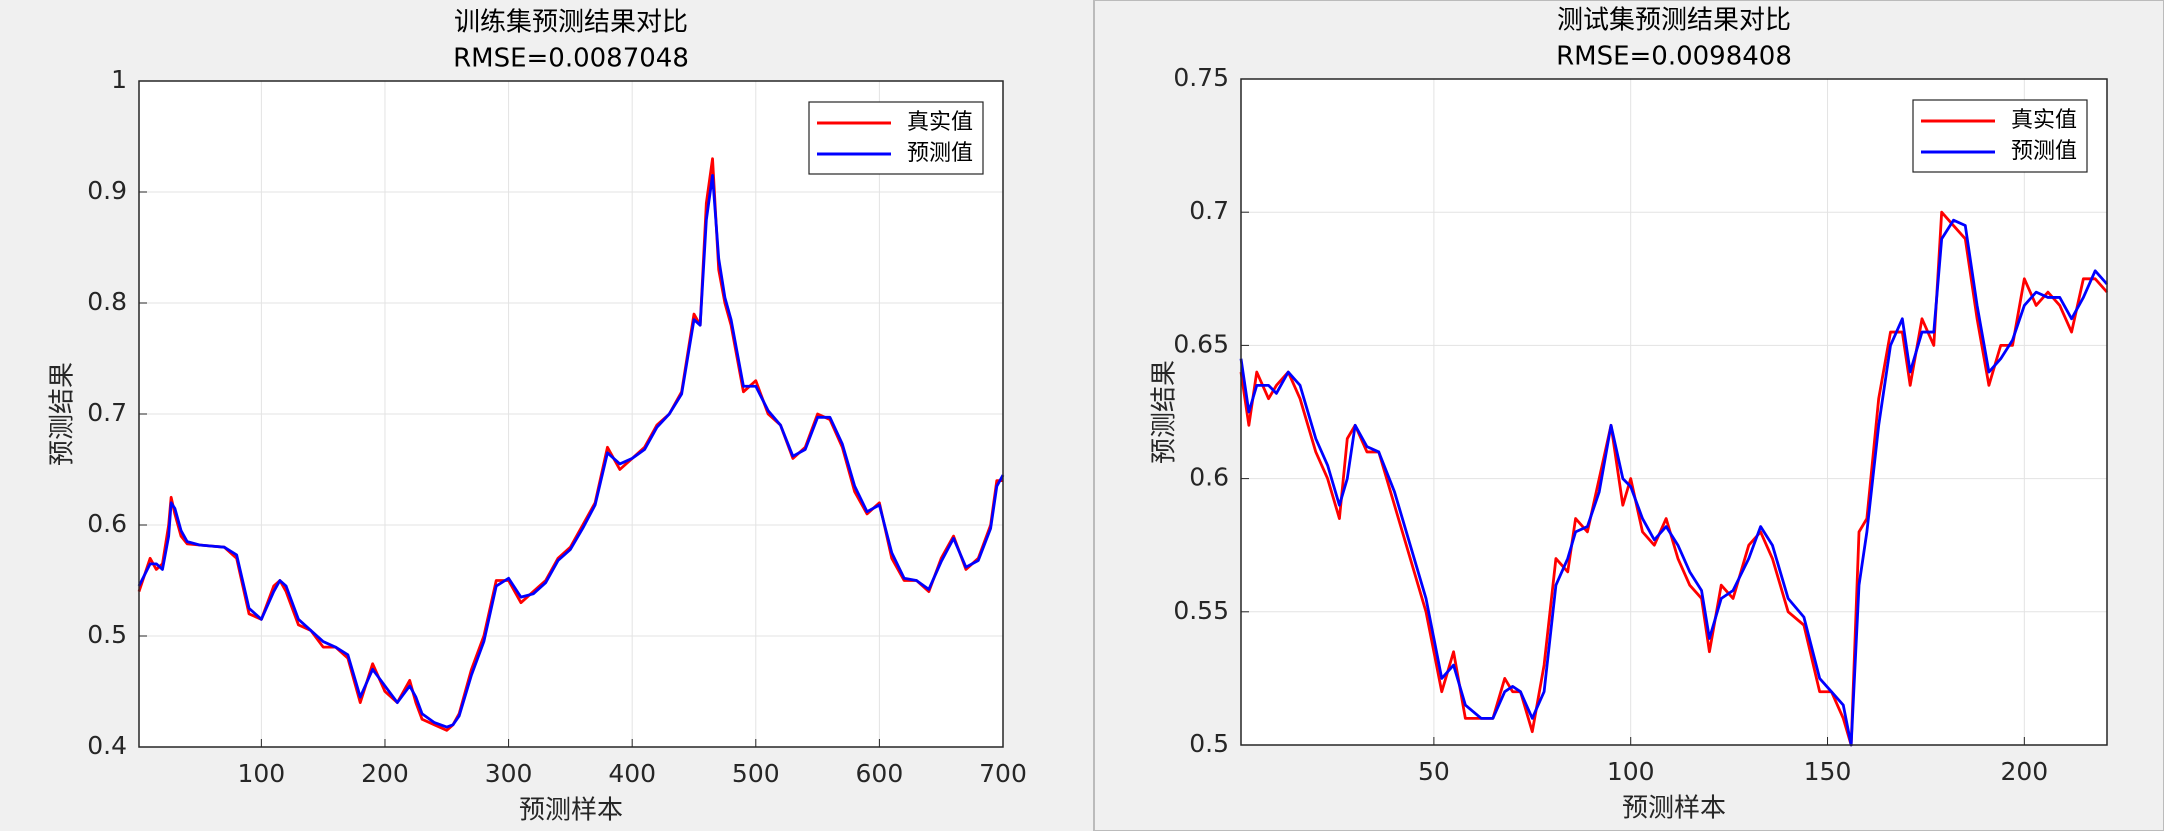 The image size is (2164, 831). I want to click on chart-title: 训练集预测结果对比, so click(571, 23).